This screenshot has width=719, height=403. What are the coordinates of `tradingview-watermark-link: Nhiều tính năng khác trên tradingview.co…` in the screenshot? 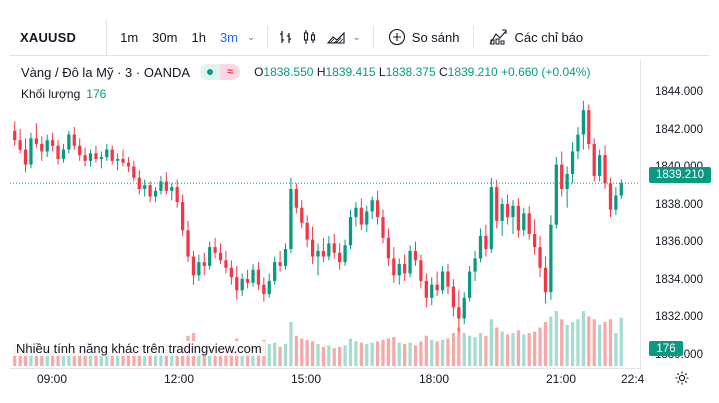 It's located at (139, 348).